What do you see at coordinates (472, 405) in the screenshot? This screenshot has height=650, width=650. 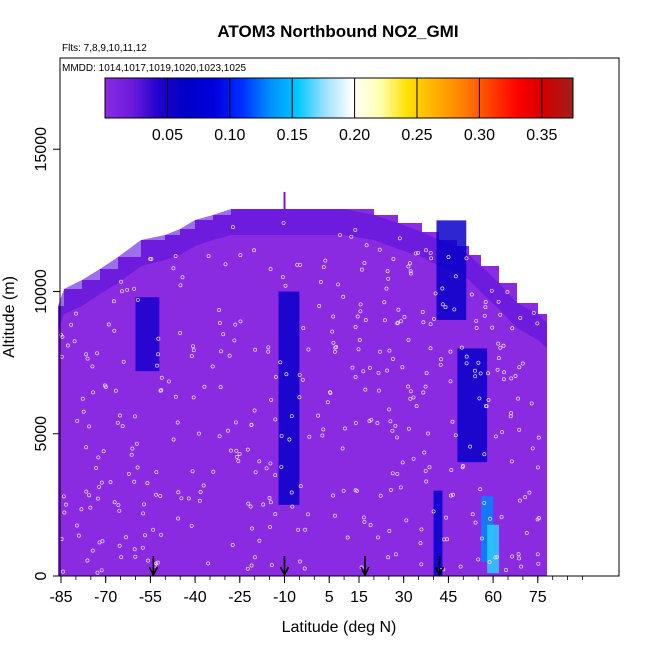 I see `no2-feature-cell` at bounding box center [472, 405].